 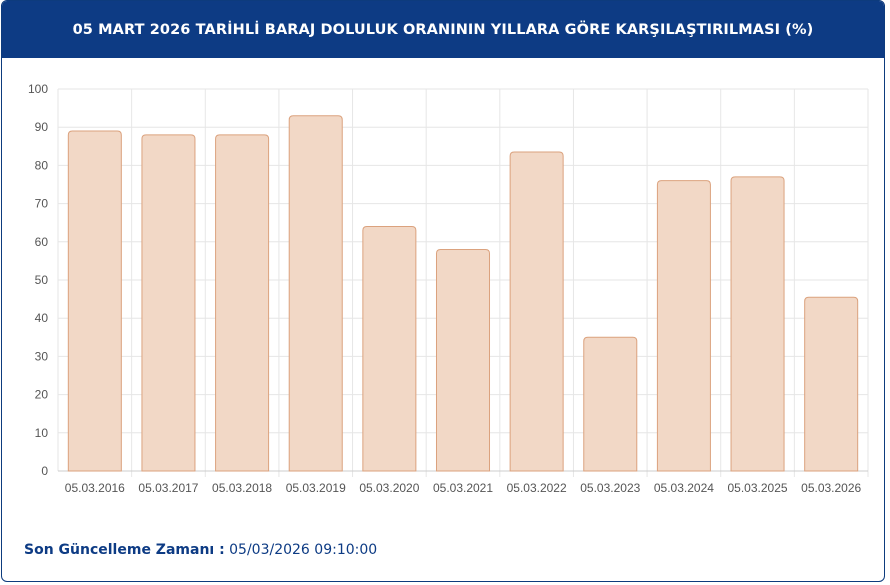 I want to click on last-updated-label: Son Güncelleme Zamanı :, so click(x=124, y=550).